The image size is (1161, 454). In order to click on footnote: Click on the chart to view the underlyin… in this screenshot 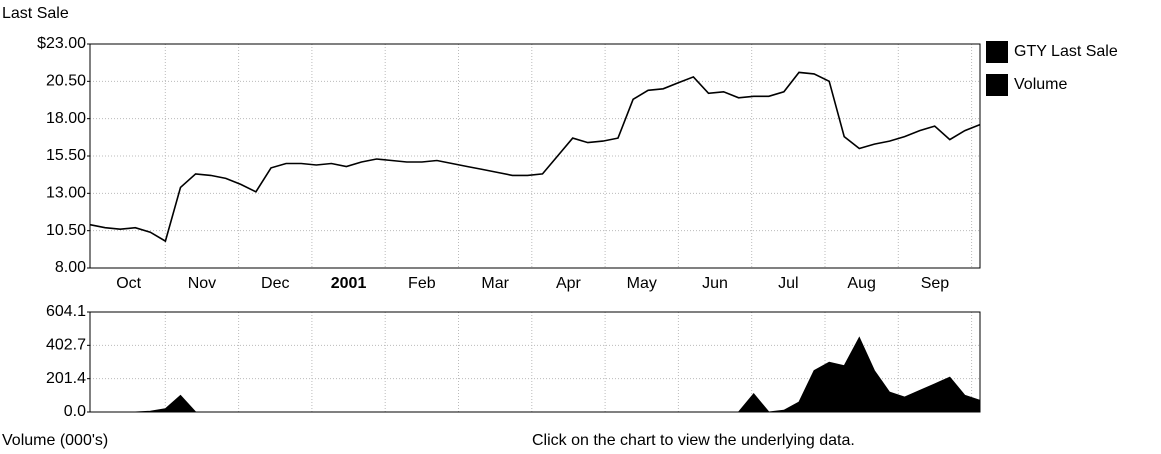, I will do `click(693, 440)`.